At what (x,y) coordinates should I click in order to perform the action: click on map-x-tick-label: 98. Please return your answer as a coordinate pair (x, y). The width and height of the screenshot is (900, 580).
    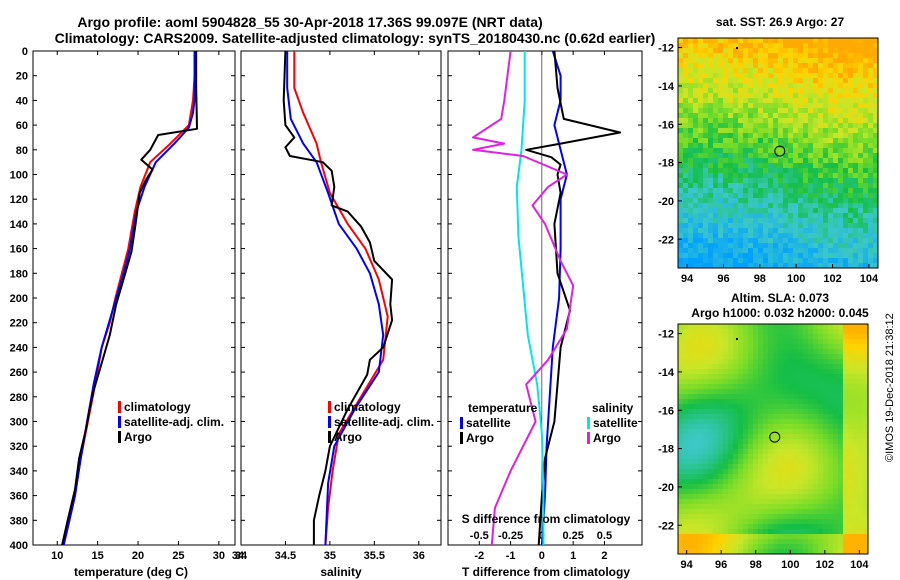
    Looking at the image, I should click on (756, 565).